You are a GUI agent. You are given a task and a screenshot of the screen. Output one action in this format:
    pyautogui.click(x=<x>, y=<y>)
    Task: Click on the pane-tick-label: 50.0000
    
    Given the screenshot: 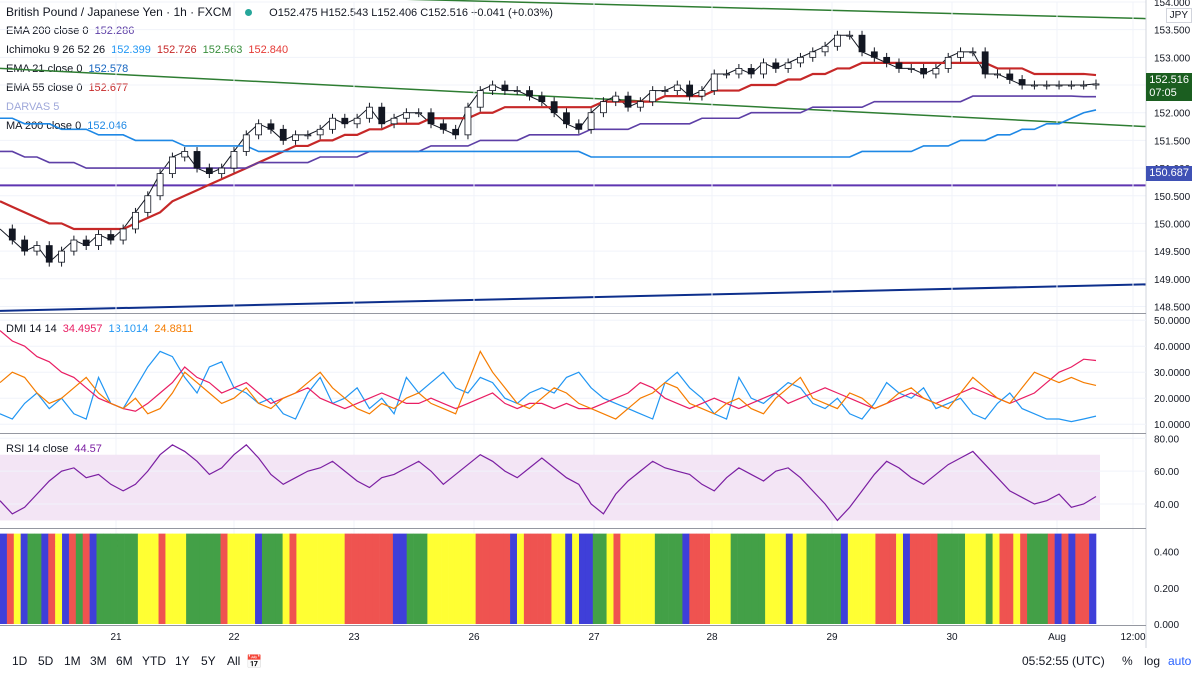 What is the action you would take?
    pyautogui.click(x=1172, y=321)
    